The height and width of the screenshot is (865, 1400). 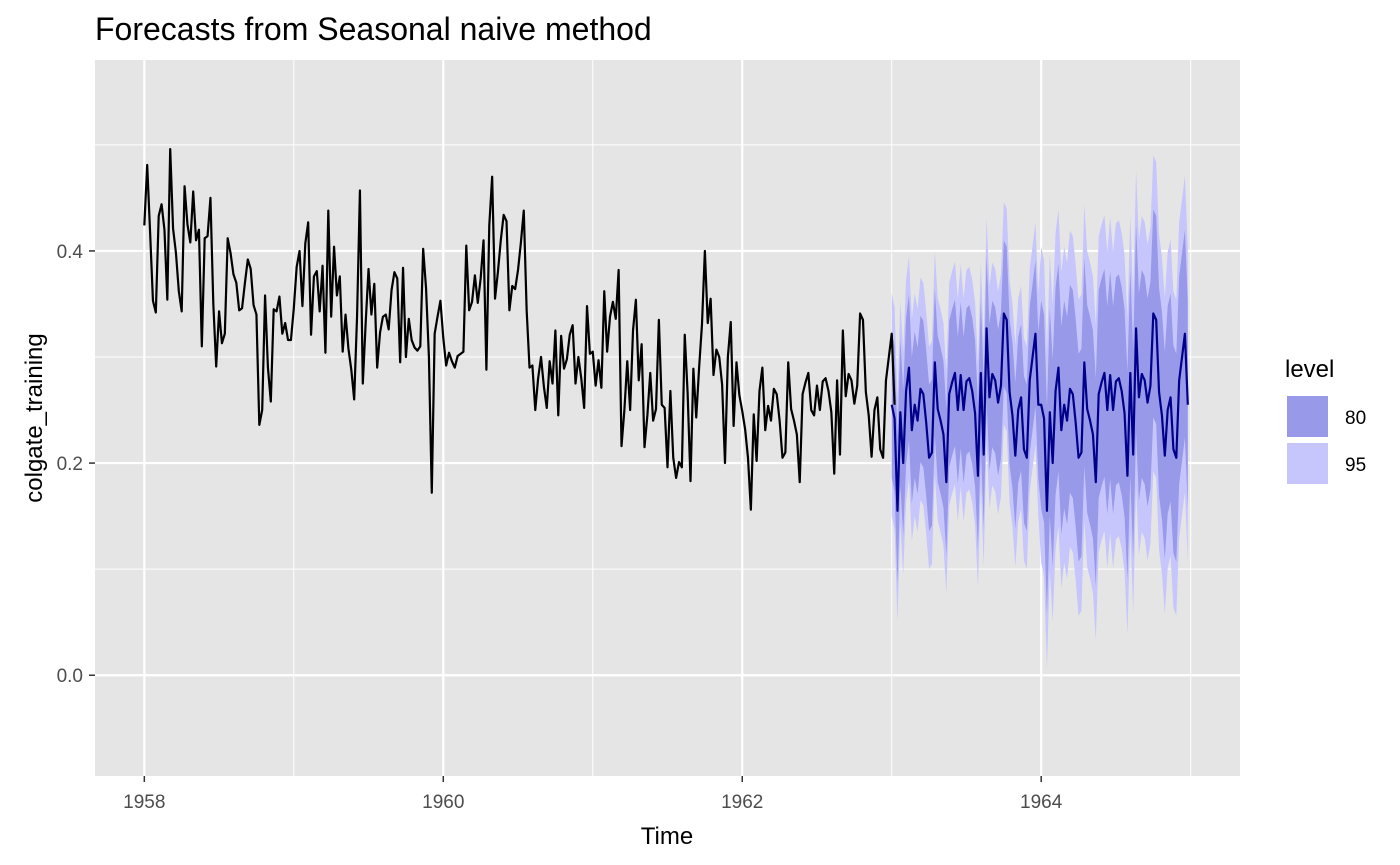 I want to click on legend-label-80: 80, so click(x=1355, y=418).